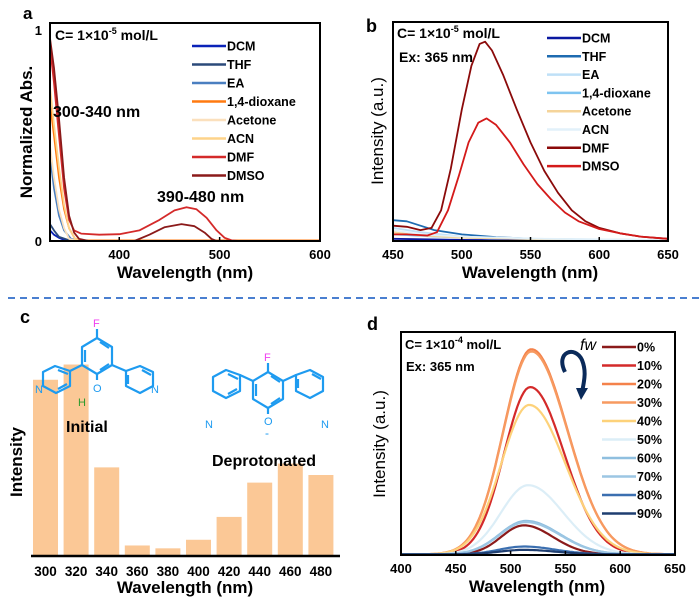 The height and width of the screenshot is (606, 699). Describe the element at coordinates (588, 345) in the screenshot. I see `legend-title-d: fw` at that location.